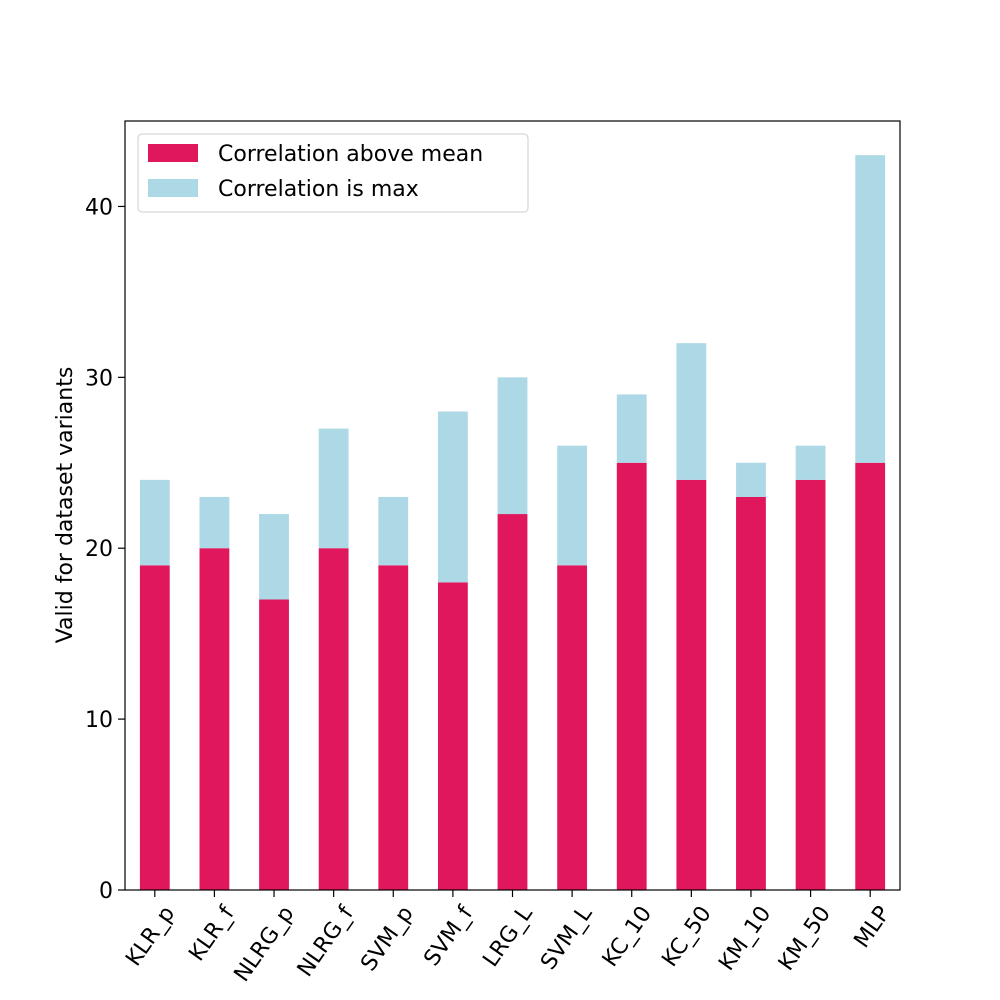 The image size is (1000, 1000). What do you see at coordinates (106, 891) in the screenshot?
I see `y-tick-label: 0` at bounding box center [106, 891].